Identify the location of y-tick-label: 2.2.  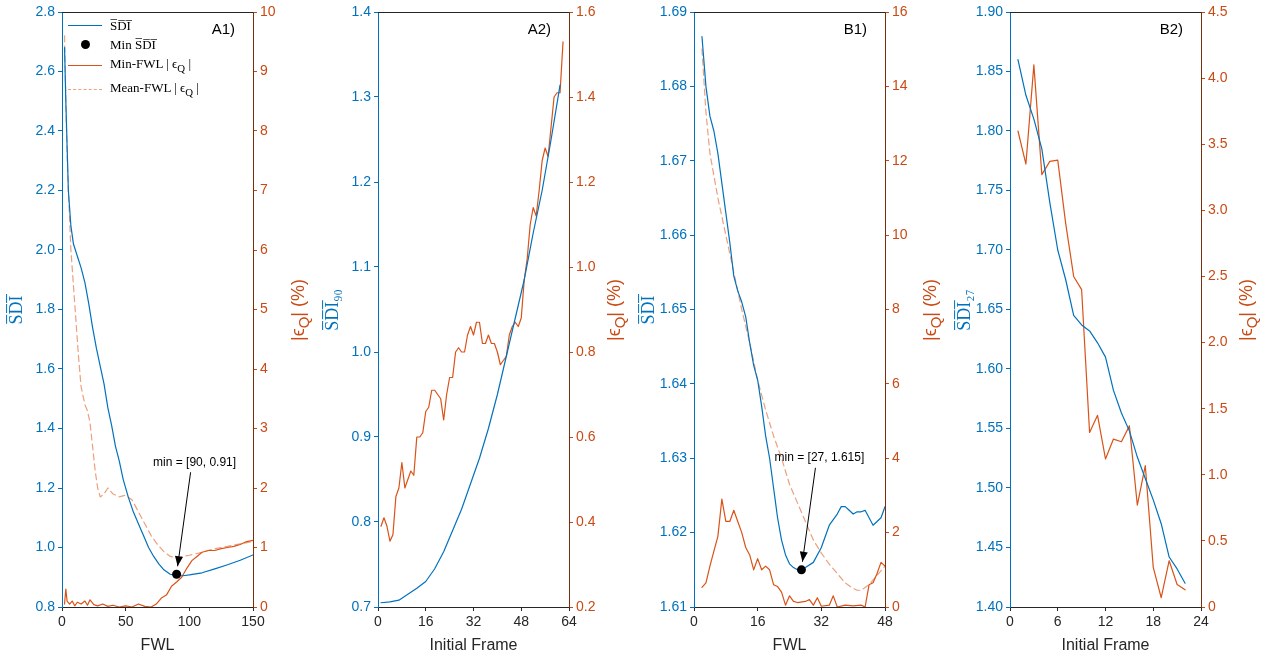
(45, 189).